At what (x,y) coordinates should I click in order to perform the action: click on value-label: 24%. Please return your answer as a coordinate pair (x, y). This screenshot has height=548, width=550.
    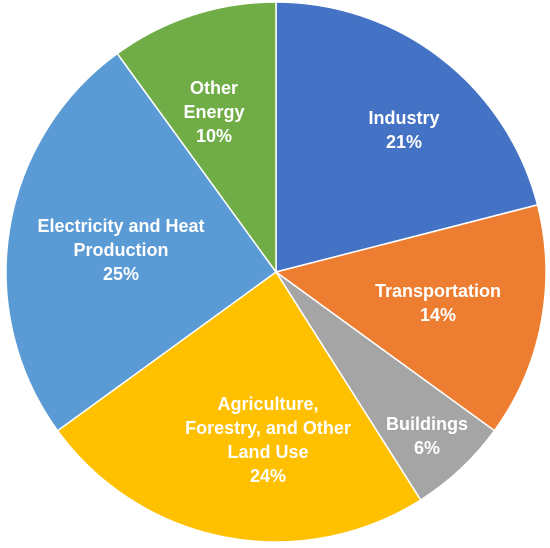
    Looking at the image, I should click on (268, 476).